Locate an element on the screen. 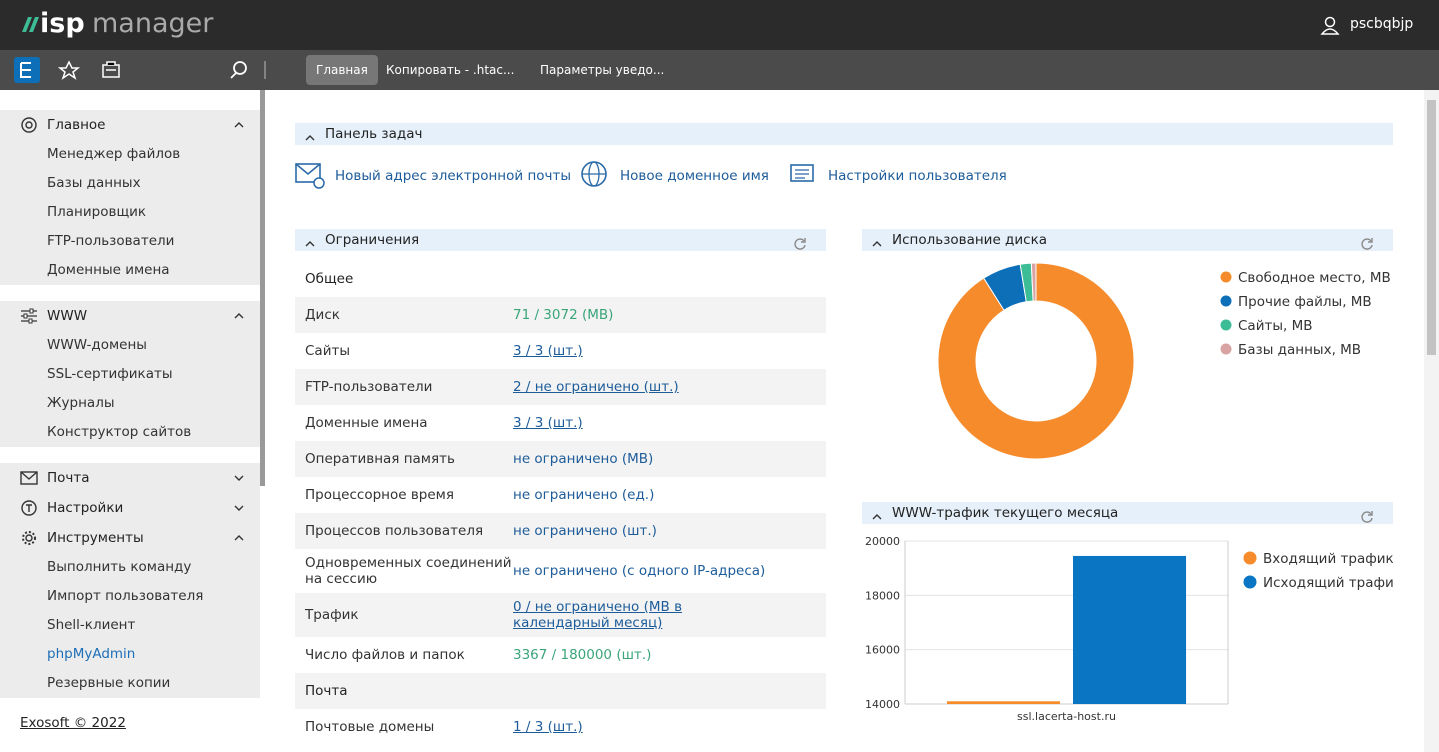 The image size is (1439, 752). limit-row: Сайты3 / 3 (шт.) is located at coordinates (560, 351).